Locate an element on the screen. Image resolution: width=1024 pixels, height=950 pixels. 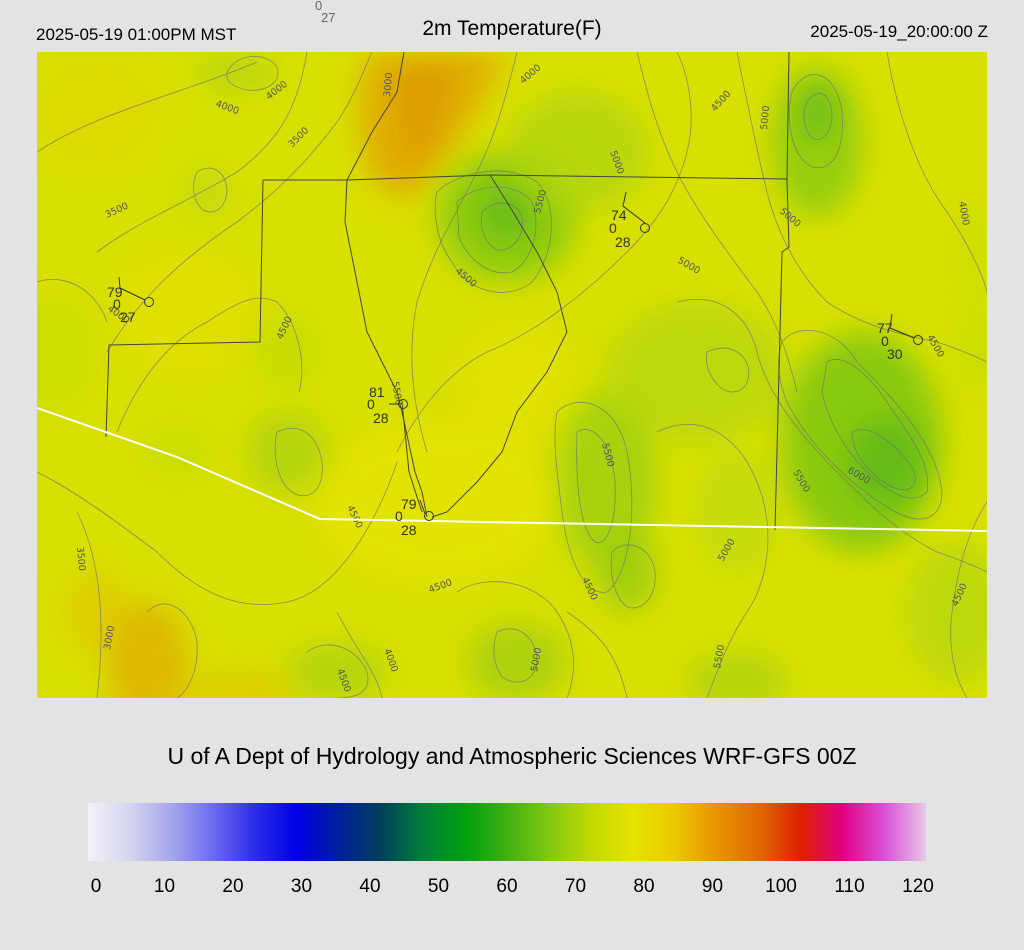
colorbar-tick-label: 10 is located at coordinates (164, 886).